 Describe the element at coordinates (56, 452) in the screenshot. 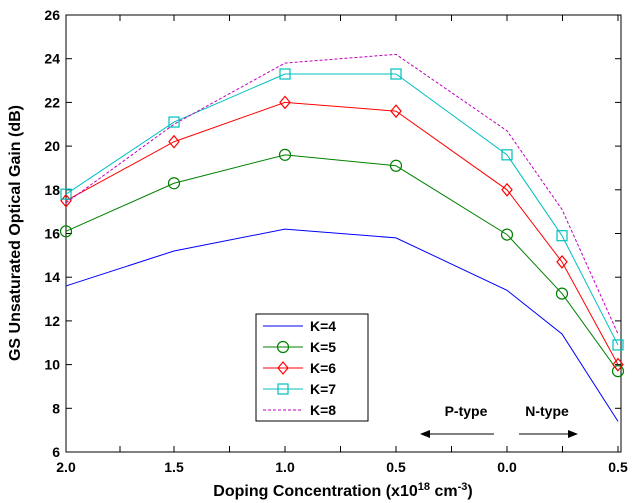

I see `y-tick-label: 6` at that location.